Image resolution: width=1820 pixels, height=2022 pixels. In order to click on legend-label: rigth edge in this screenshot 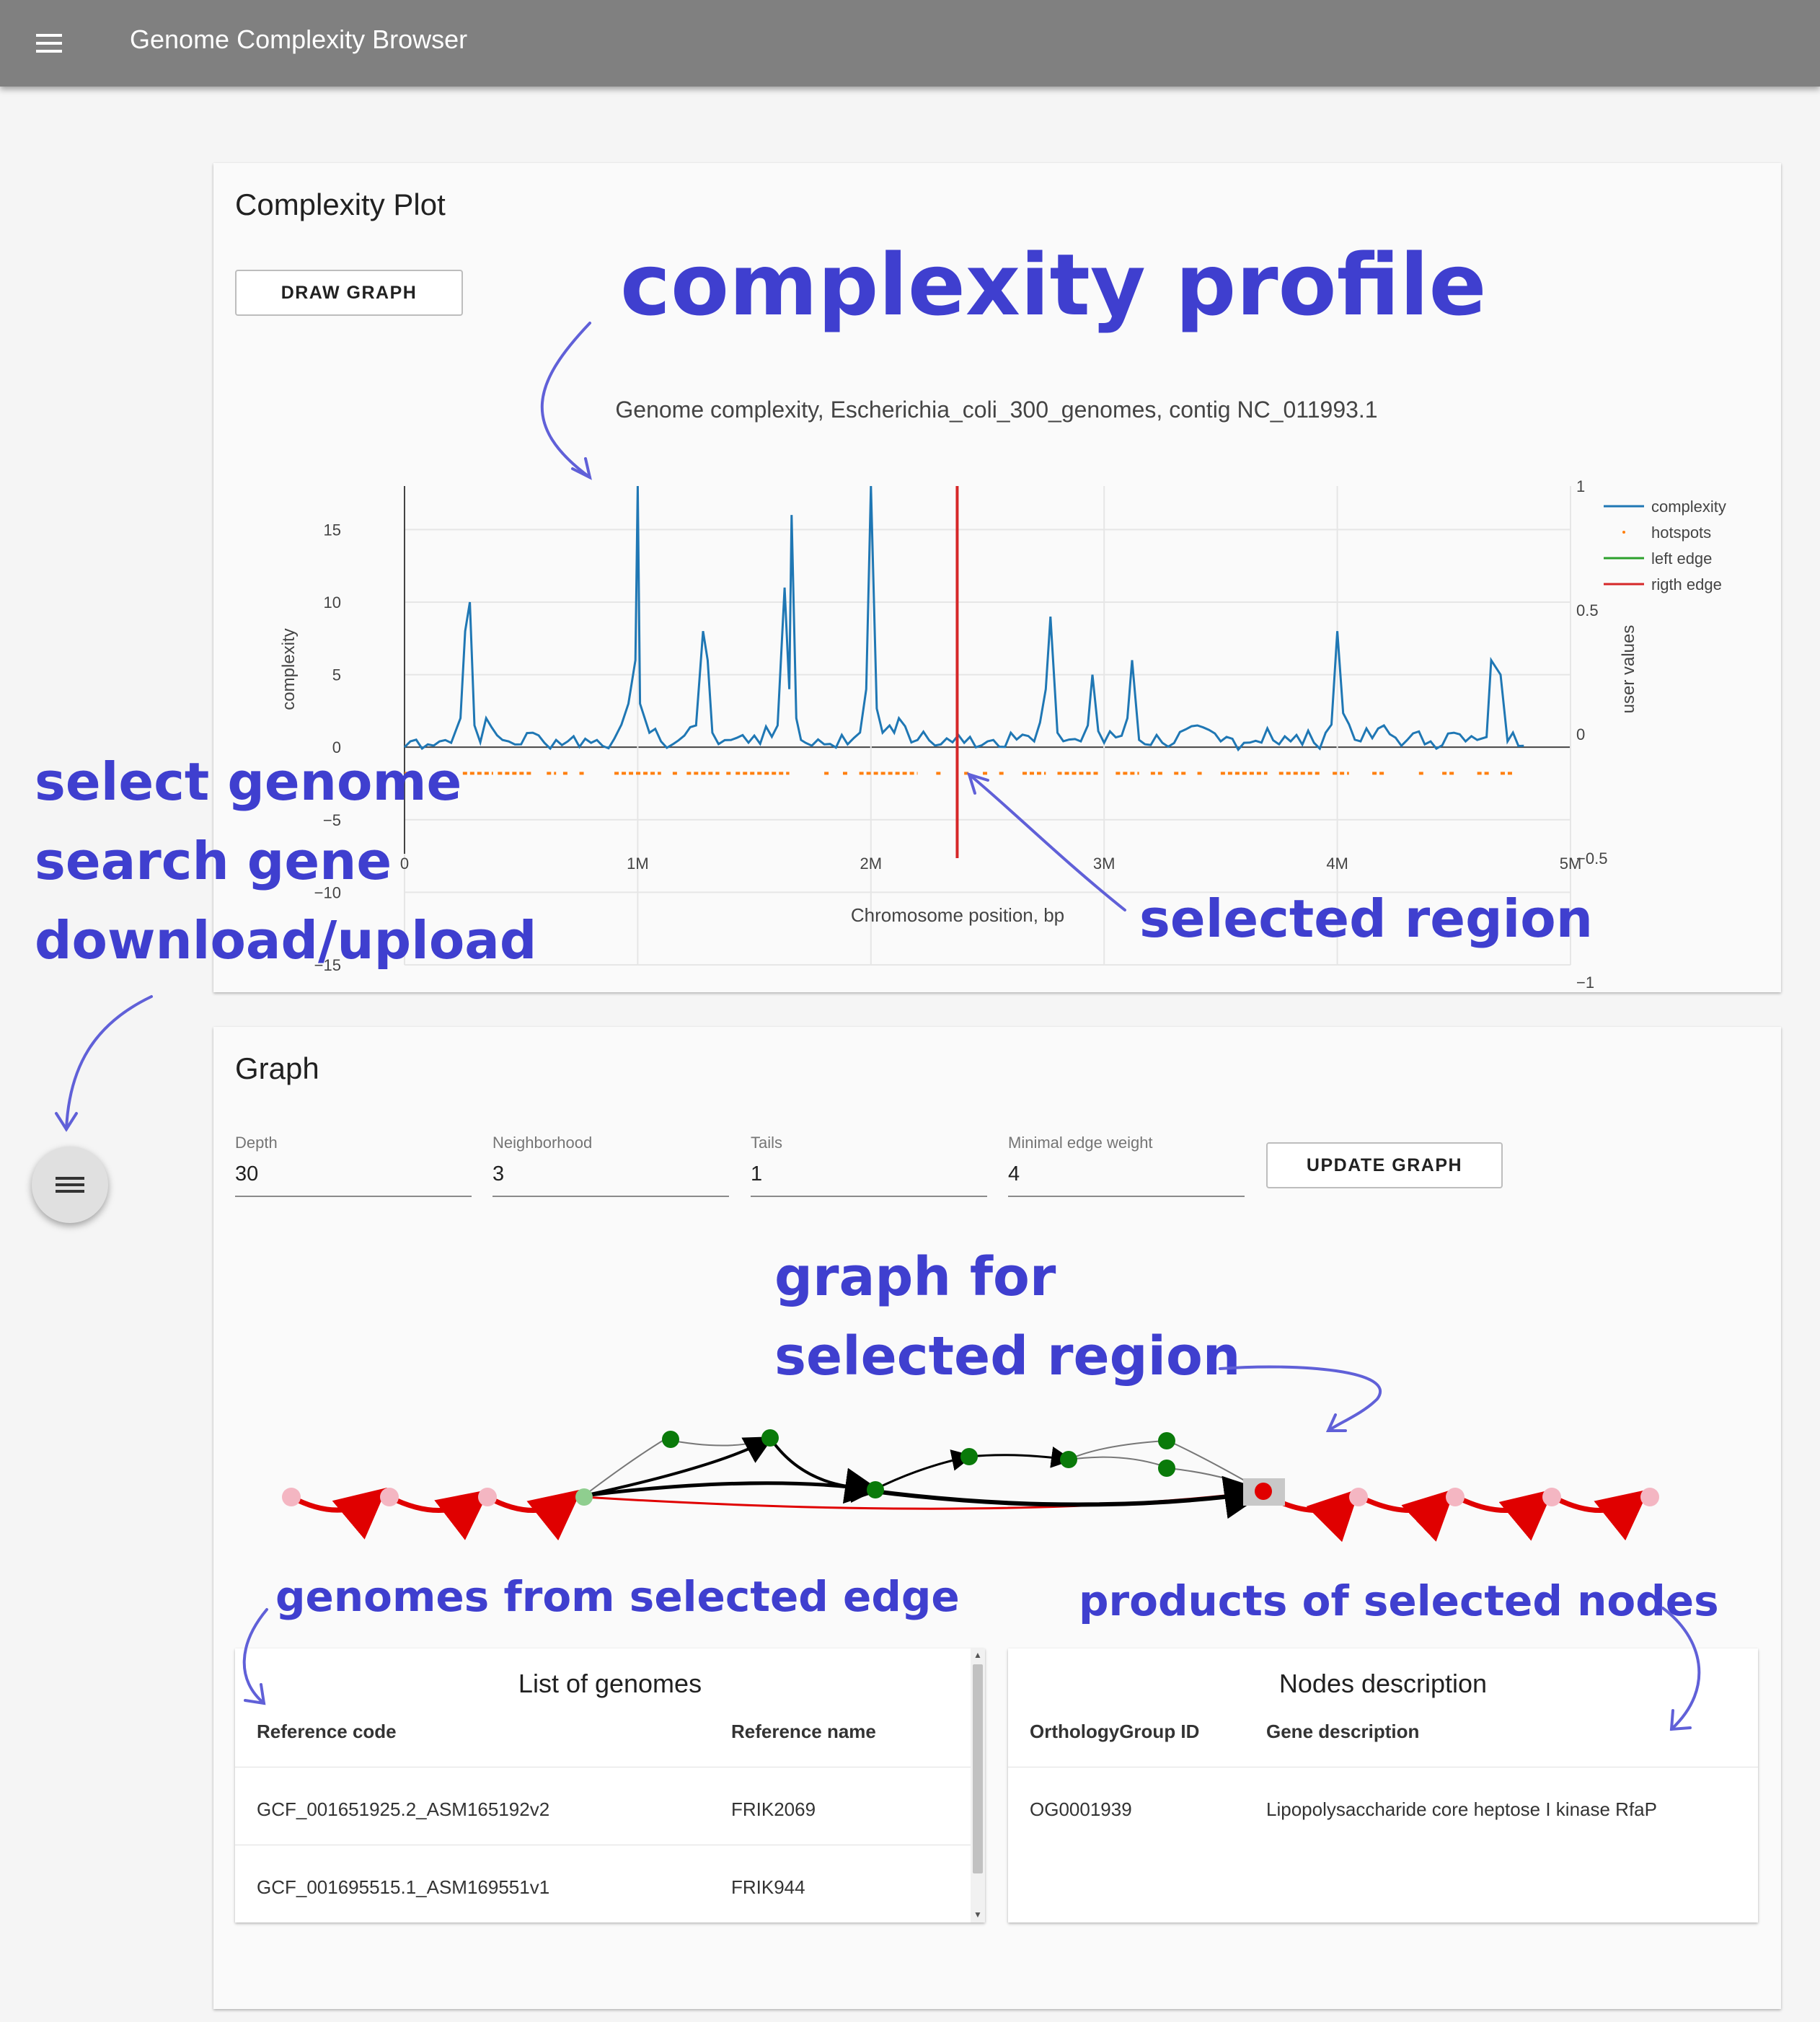, I will do `click(1686, 584)`.